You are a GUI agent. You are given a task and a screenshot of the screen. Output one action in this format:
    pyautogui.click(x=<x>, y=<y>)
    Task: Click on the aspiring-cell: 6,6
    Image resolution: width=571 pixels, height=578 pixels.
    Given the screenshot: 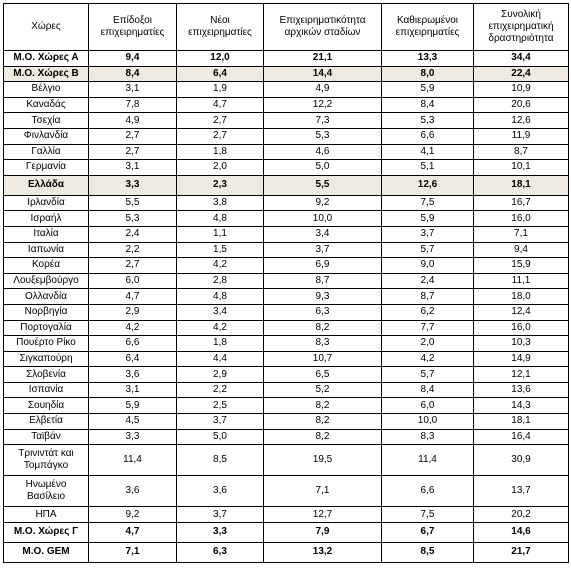 What is the action you would take?
    pyautogui.click(x=132, y=343)
    